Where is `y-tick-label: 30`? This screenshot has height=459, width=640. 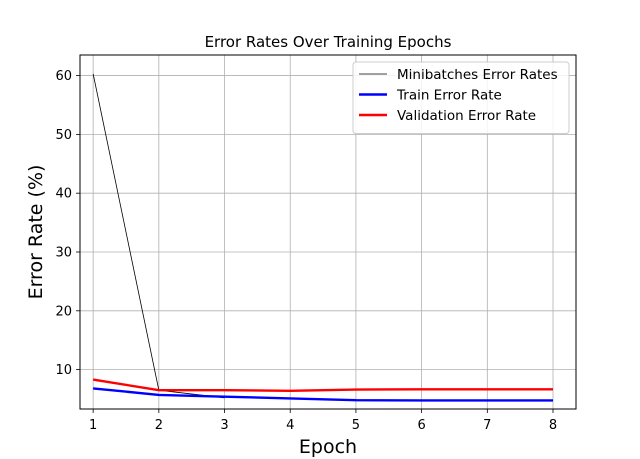 y-tick-label: 30 is located at coordinates (63, 252).